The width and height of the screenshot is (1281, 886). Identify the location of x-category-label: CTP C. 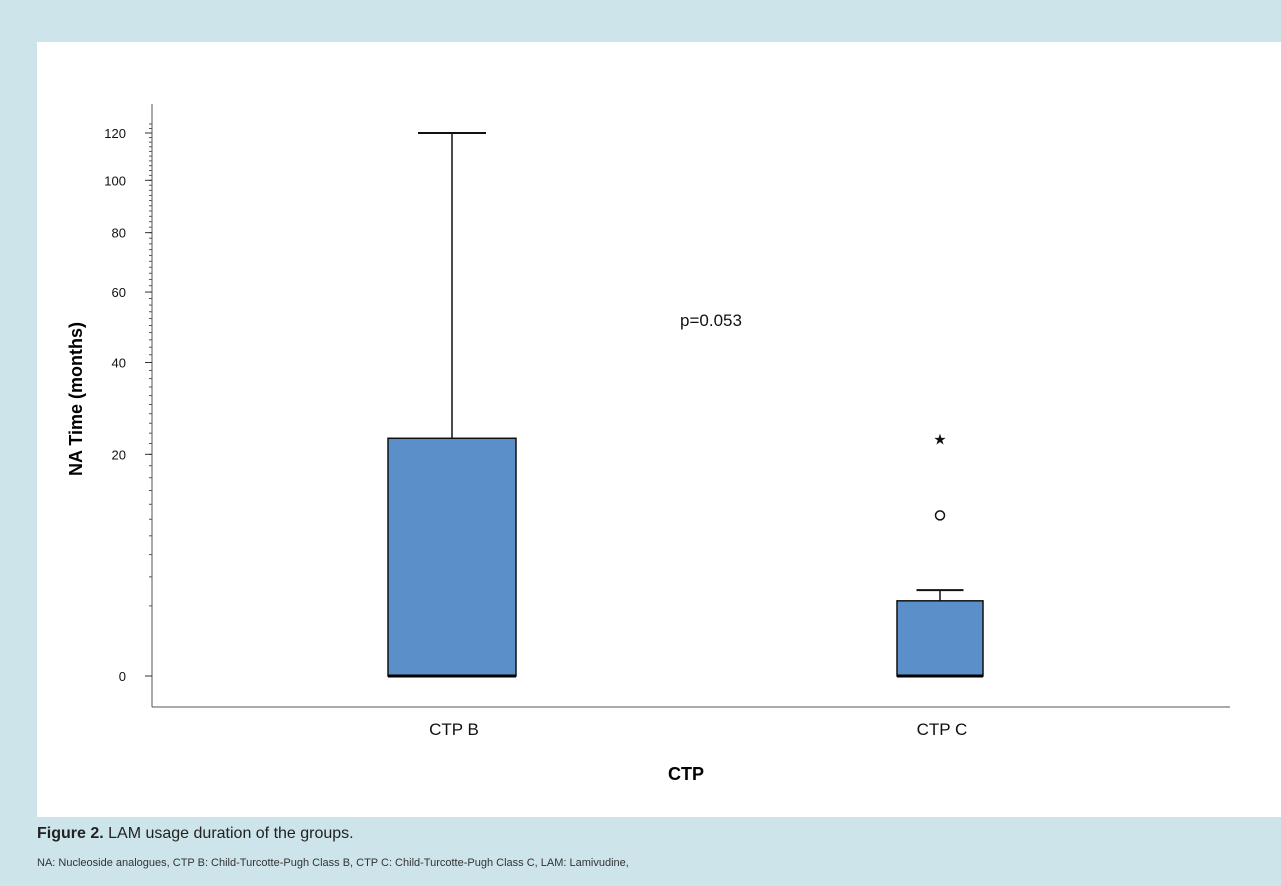
(942, 729).